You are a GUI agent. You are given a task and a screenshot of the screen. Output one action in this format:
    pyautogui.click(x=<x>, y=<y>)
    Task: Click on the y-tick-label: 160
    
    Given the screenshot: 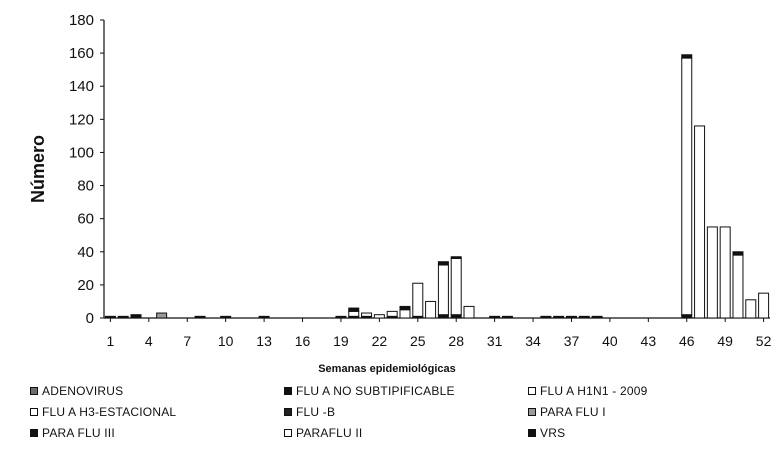 What is the action you would take?
    pyautogui.click(x=81, y=53)
    